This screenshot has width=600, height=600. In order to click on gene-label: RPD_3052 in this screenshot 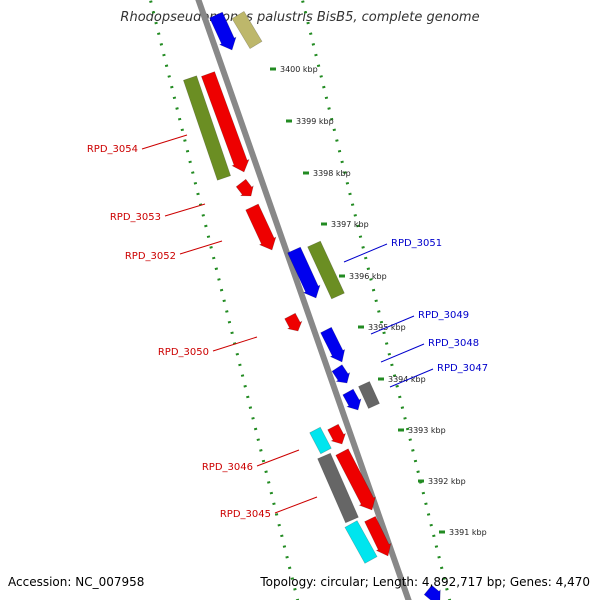, I will do `click(150, 256)`.